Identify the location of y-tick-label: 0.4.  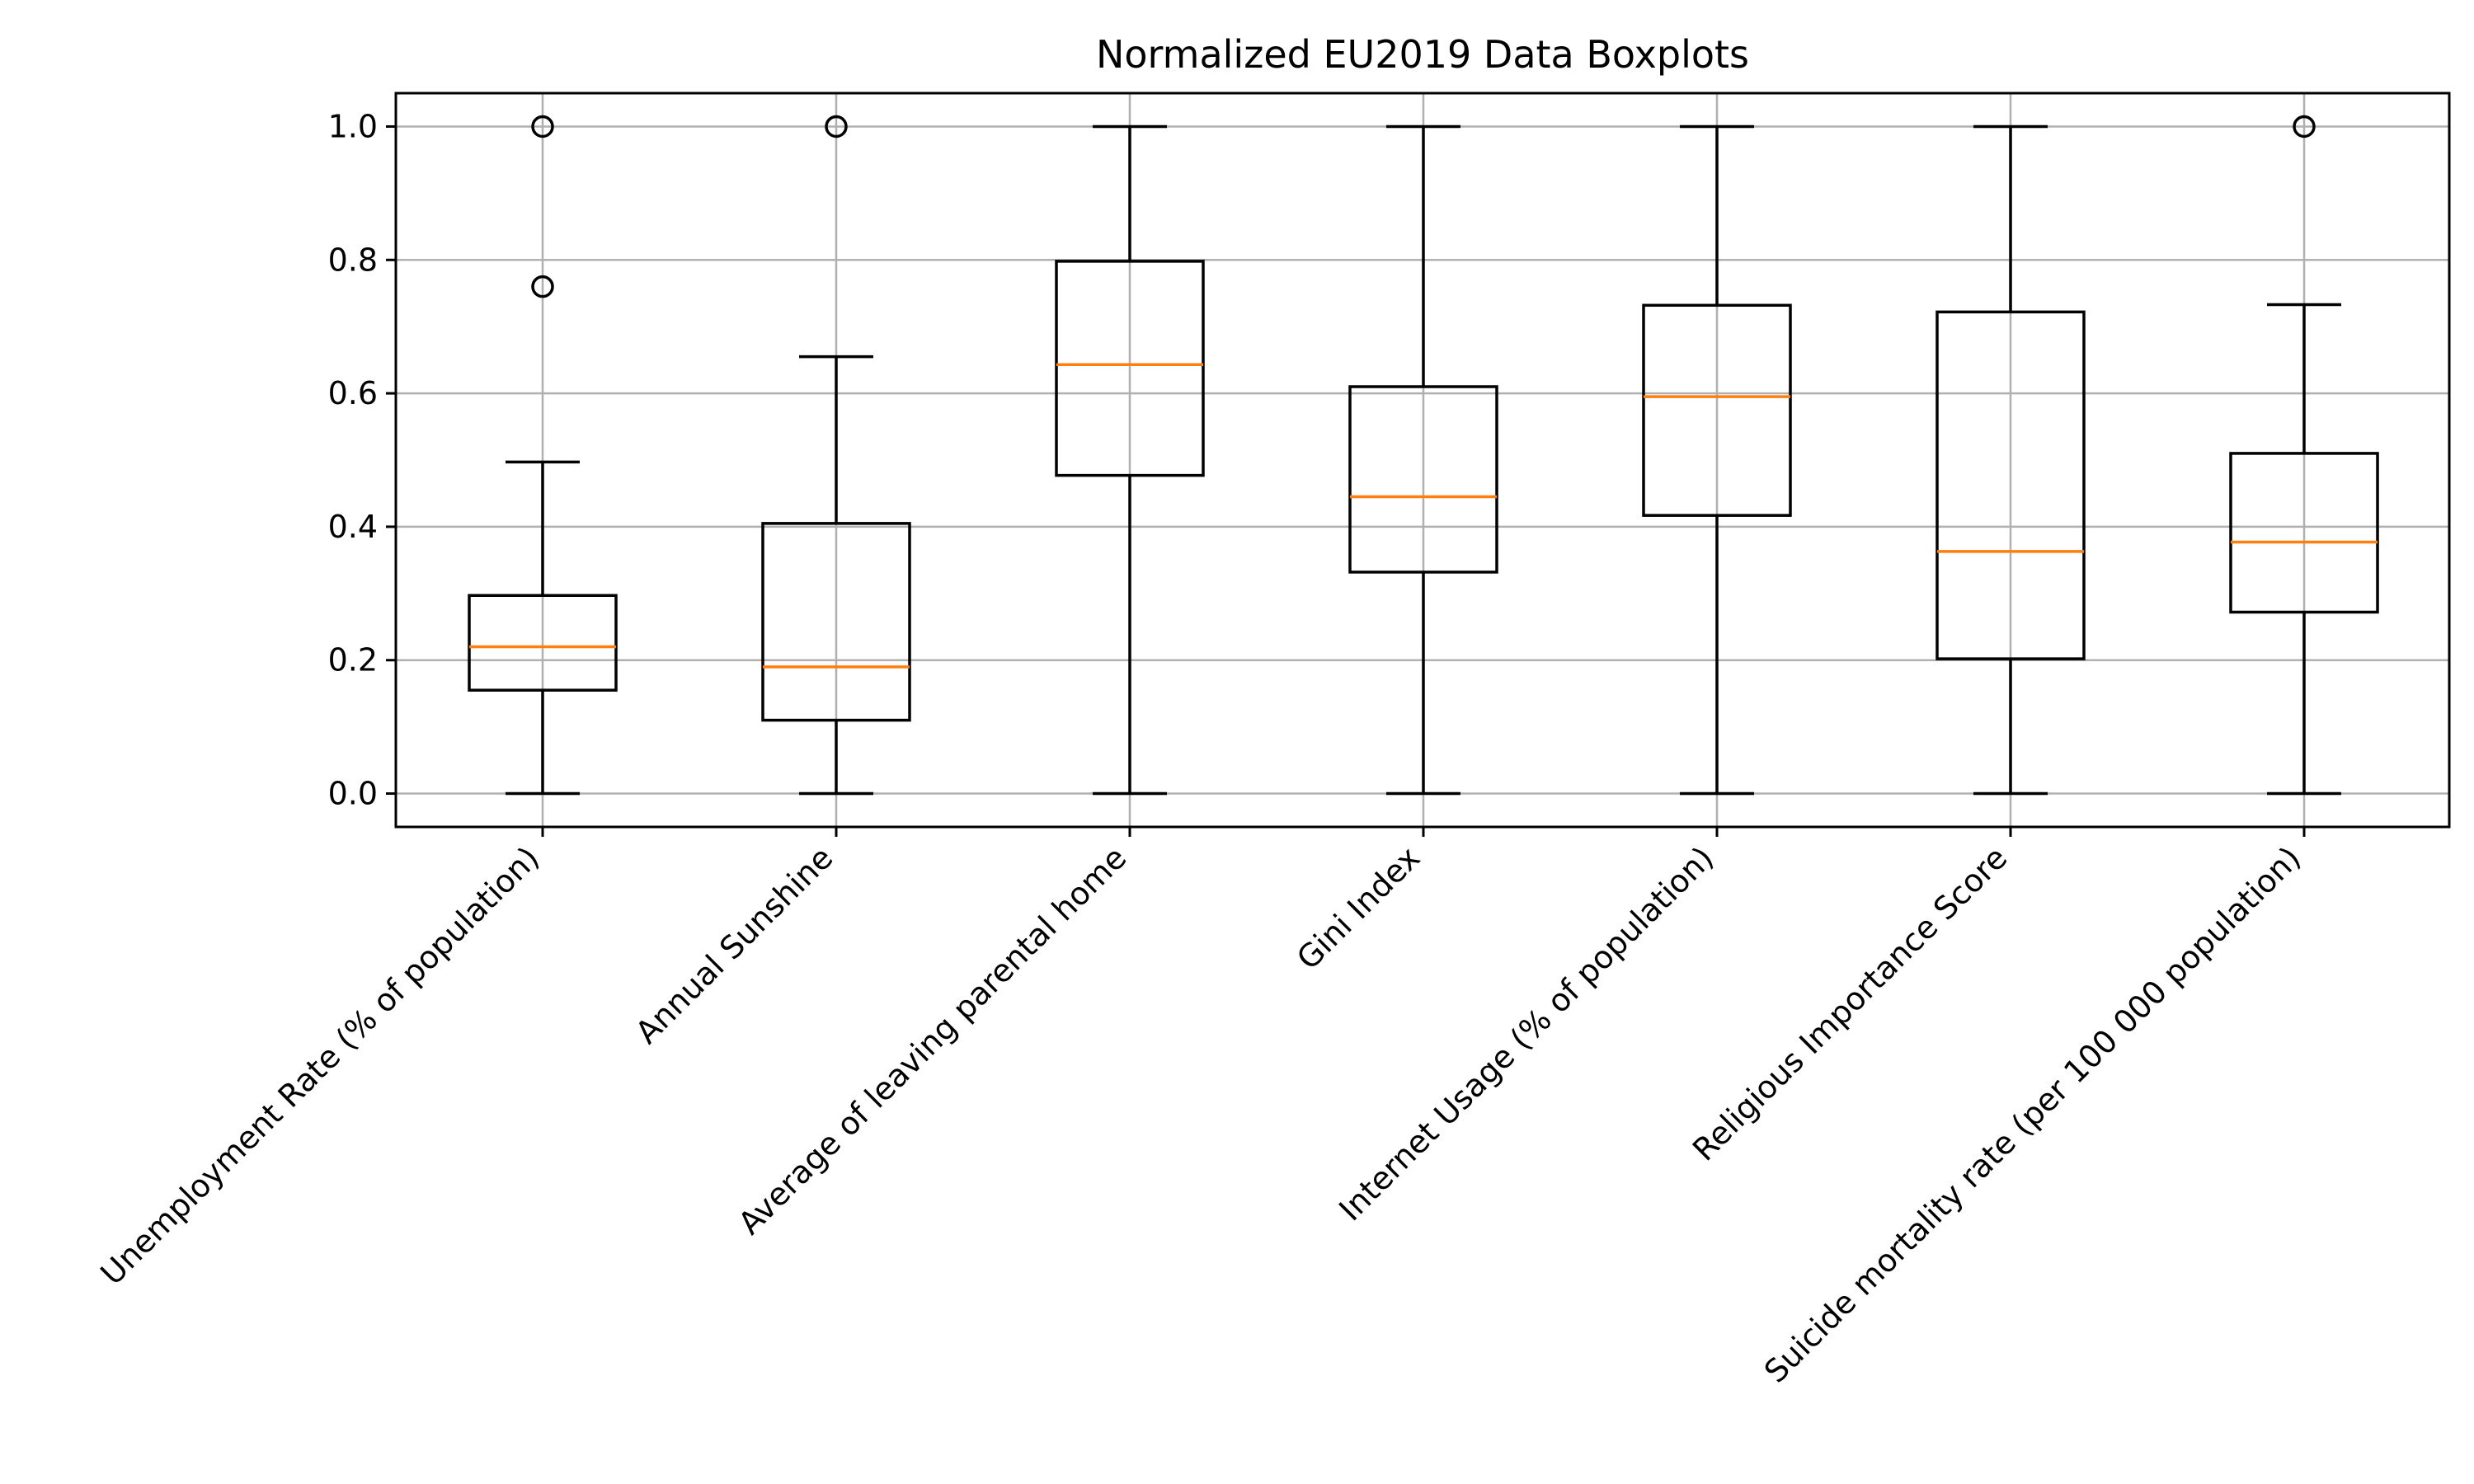
(353, 527).